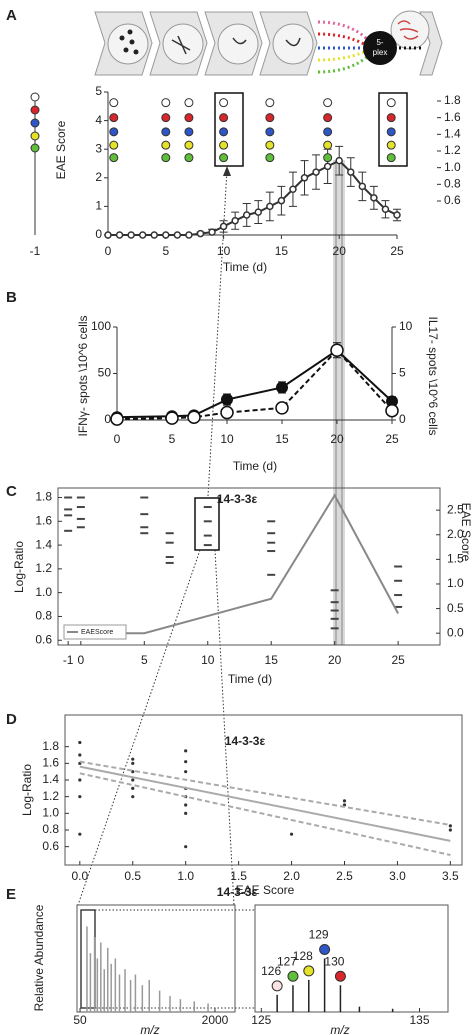 The image size is (474, 1035). I want to click on schematic-cell, so click(128, 44).